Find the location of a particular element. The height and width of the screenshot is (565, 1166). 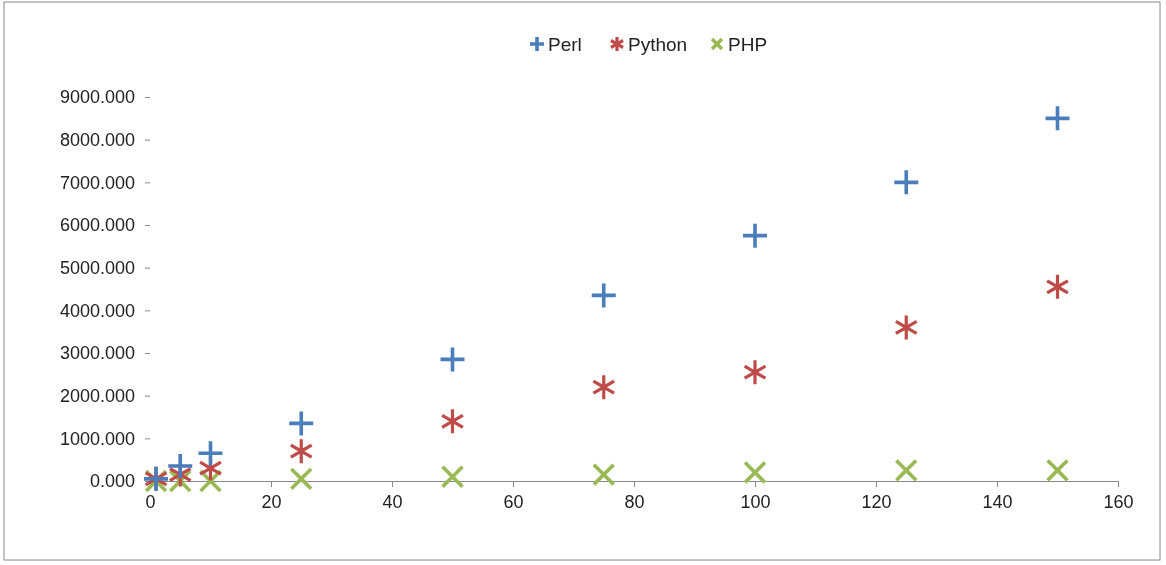

y-tick-label: 7000.000 is located at coordinates (97, 182).